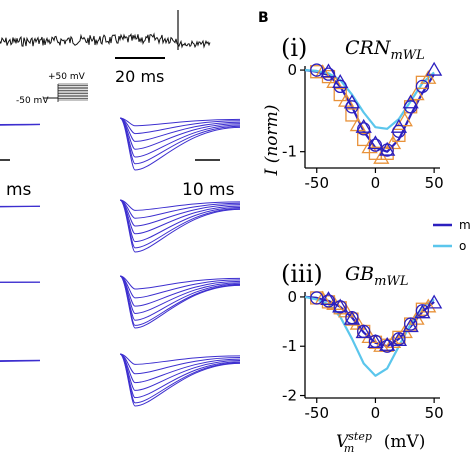 The width and height of the screenshot is (474, 474). I want to click on chart-title: CRNmWL, so click(385, 50).